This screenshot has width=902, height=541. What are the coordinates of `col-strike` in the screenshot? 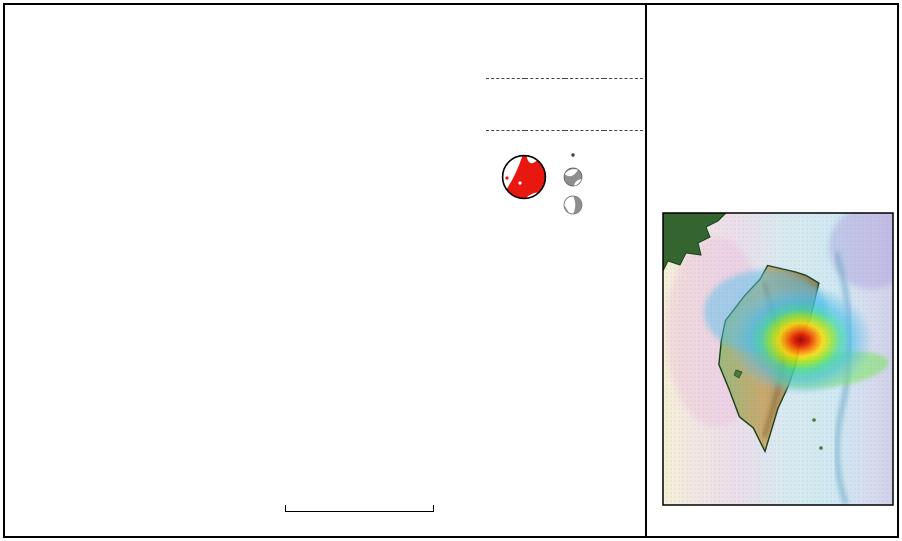 It's located at (545, 87).